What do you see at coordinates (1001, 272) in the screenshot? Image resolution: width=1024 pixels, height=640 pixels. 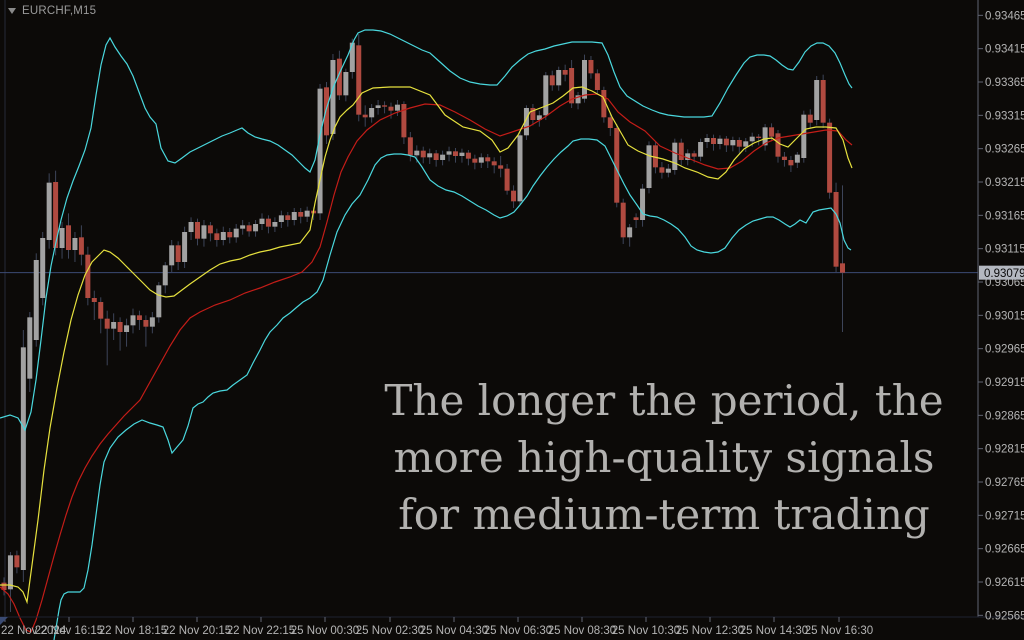 I see `current-price-badge` at bounding box center [1001, 272].